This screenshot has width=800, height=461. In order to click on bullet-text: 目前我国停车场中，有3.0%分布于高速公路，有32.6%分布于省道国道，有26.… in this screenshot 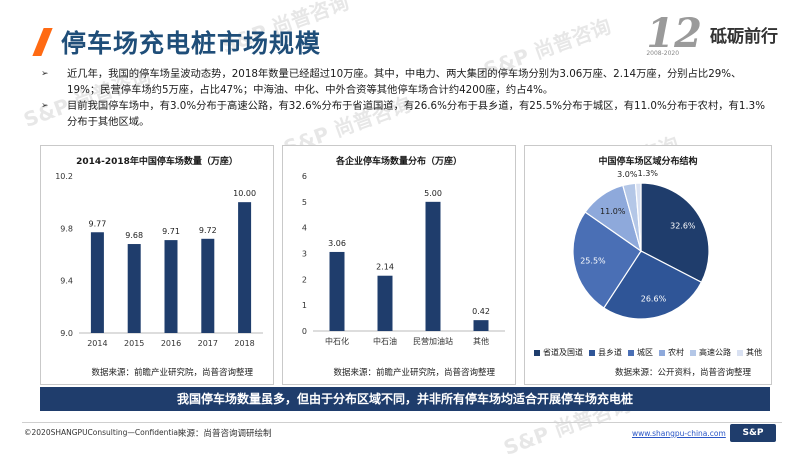, I will do `click(416, 114)`.